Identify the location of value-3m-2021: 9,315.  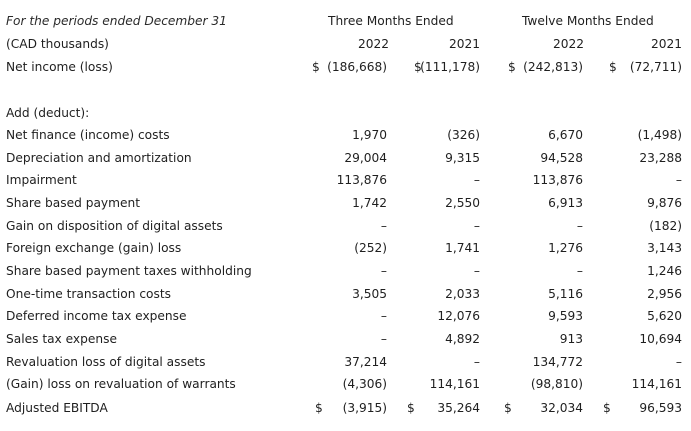
(462, 158).